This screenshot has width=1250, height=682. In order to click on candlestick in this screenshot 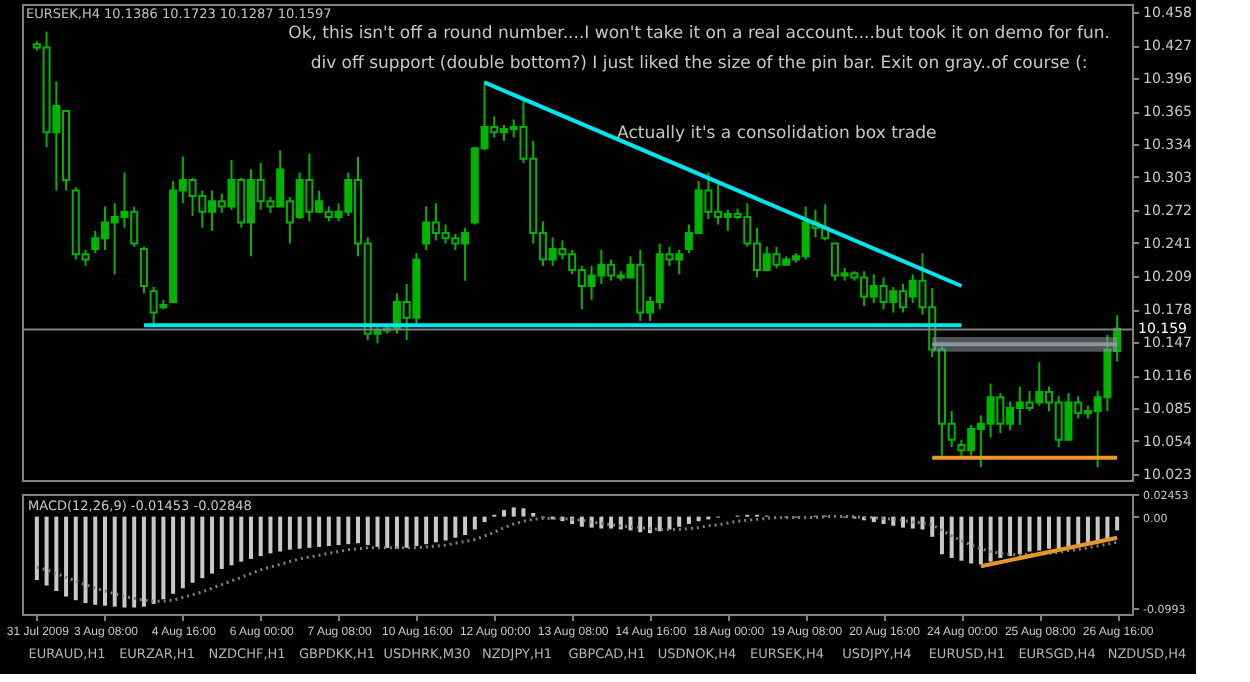, I will do `click(143, 270)`.